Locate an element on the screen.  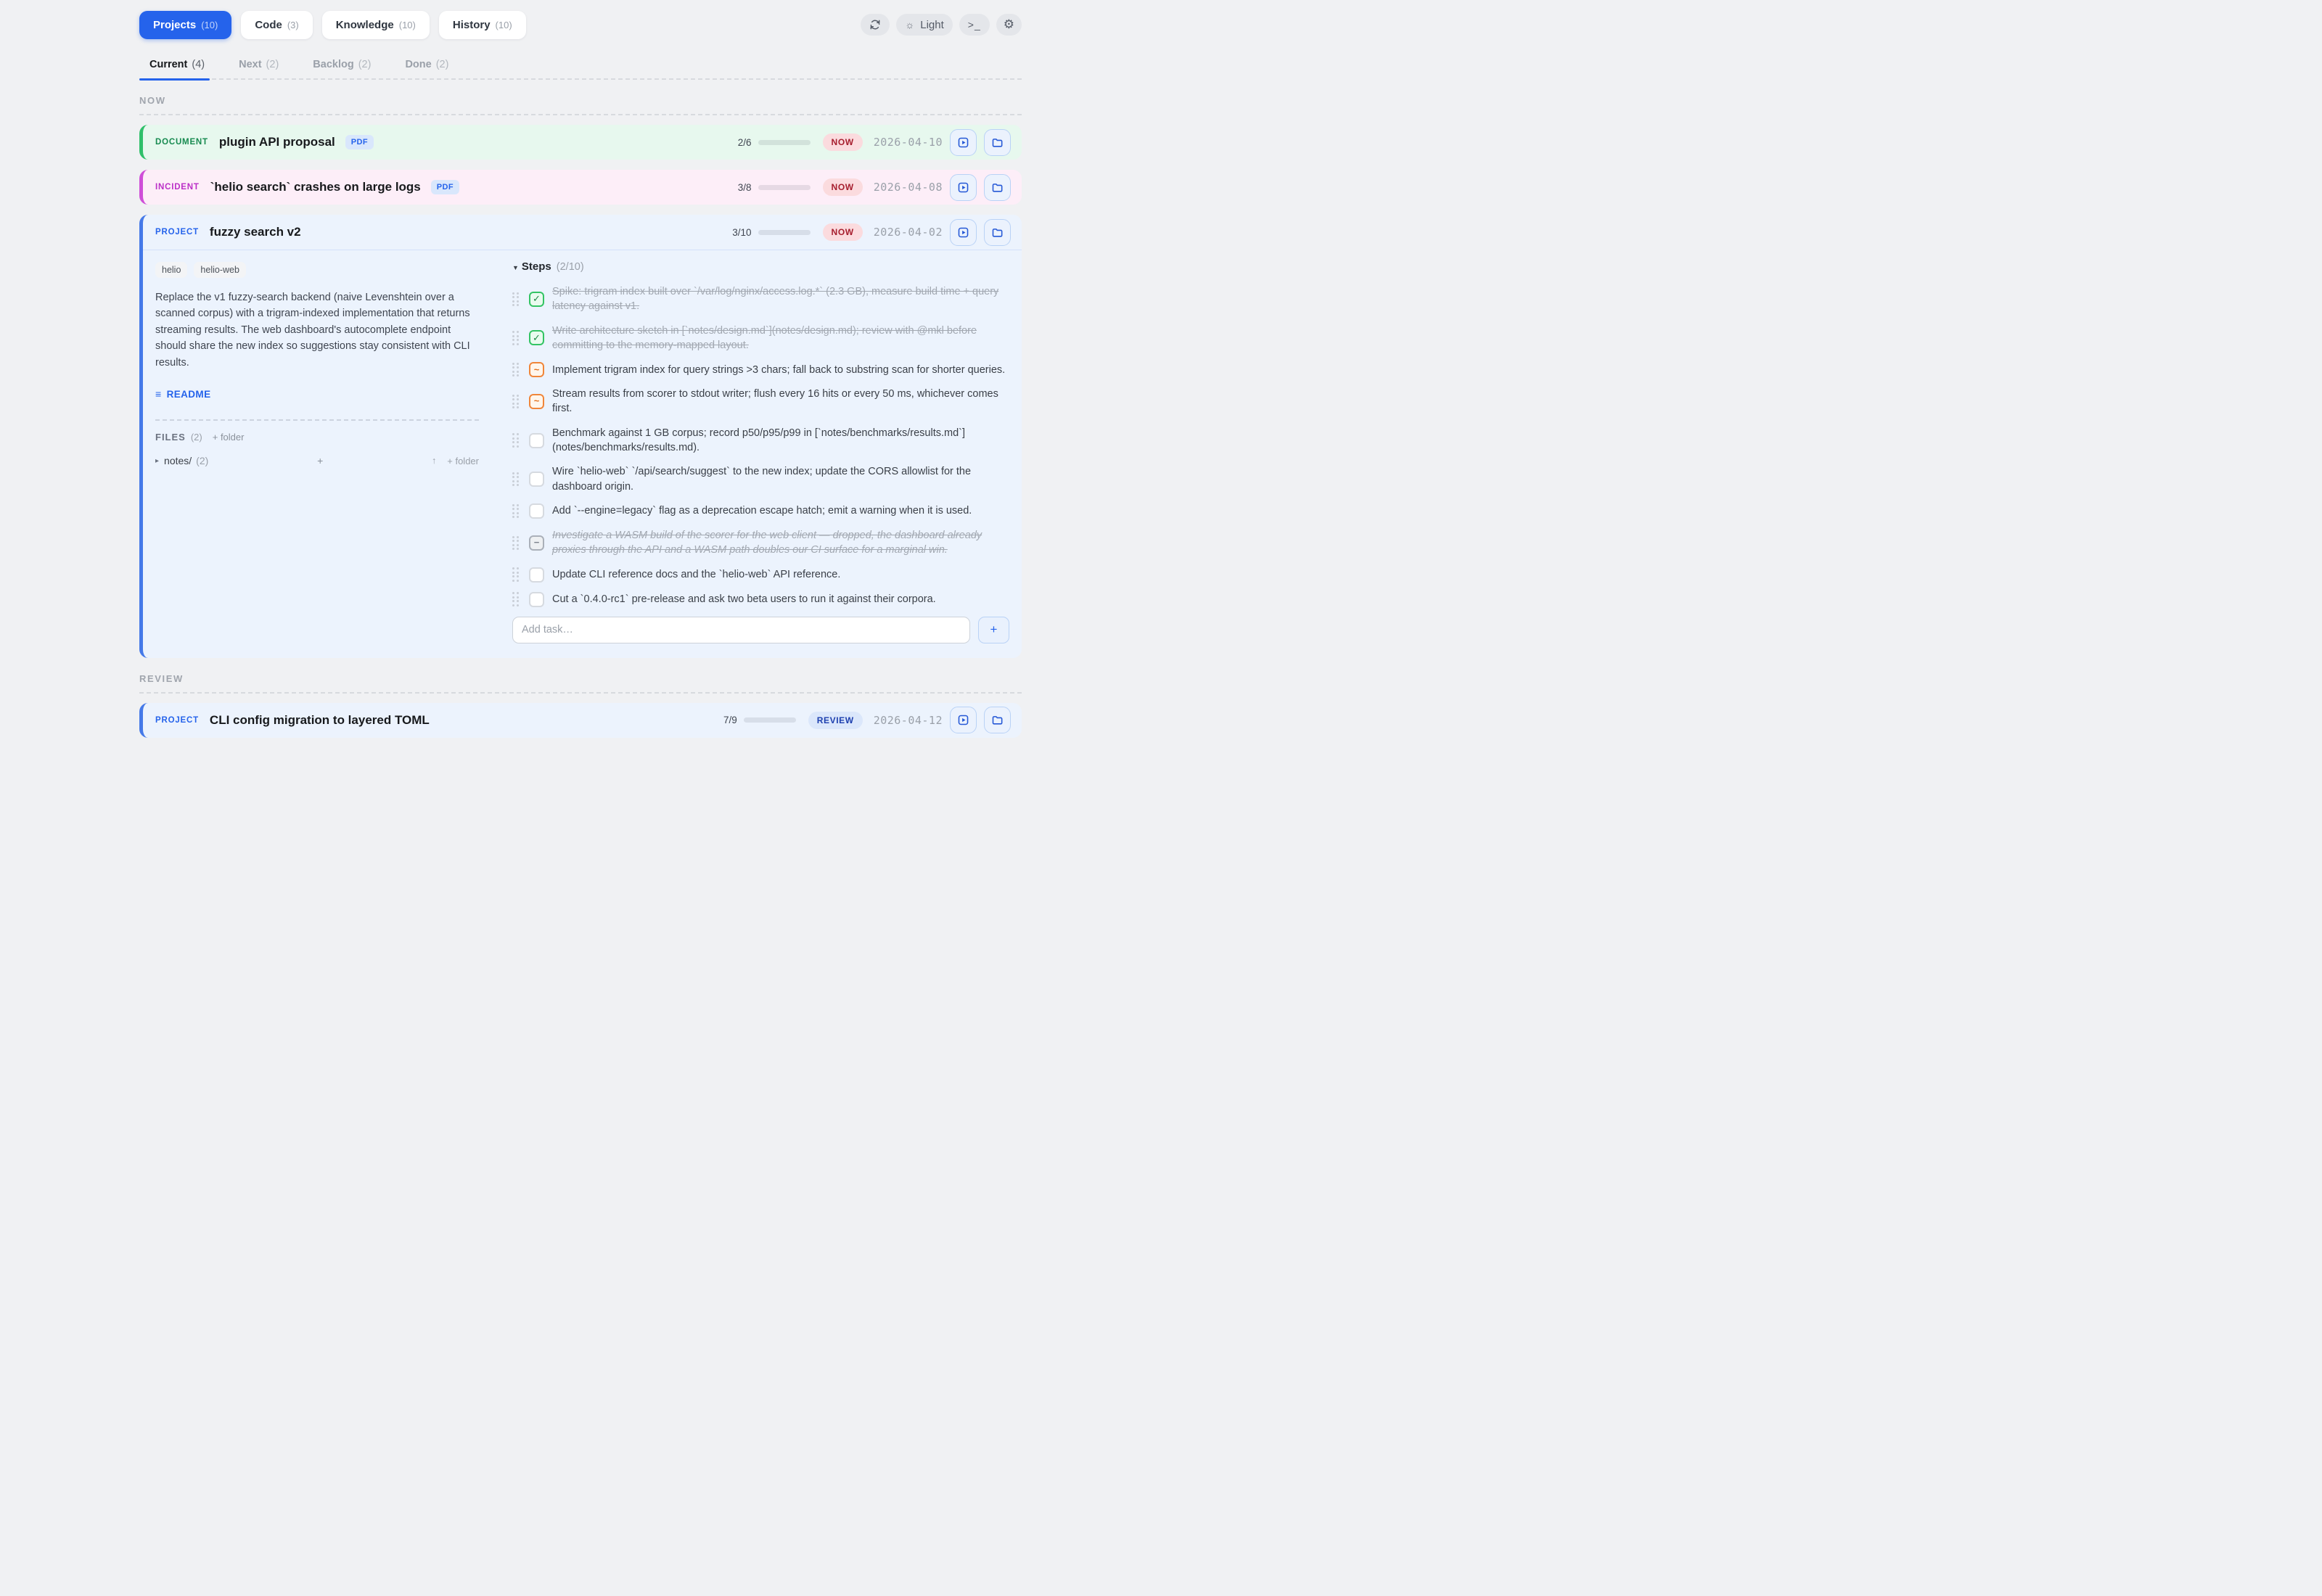
lines-icon: ≡ is located at coordinates (158, 394).